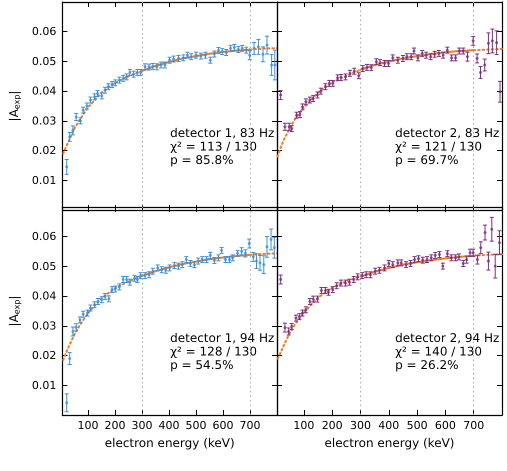 The height and width of the screenshot is (471, 507). I want to click on annotation: p = 85.8%, so click(202, 159).